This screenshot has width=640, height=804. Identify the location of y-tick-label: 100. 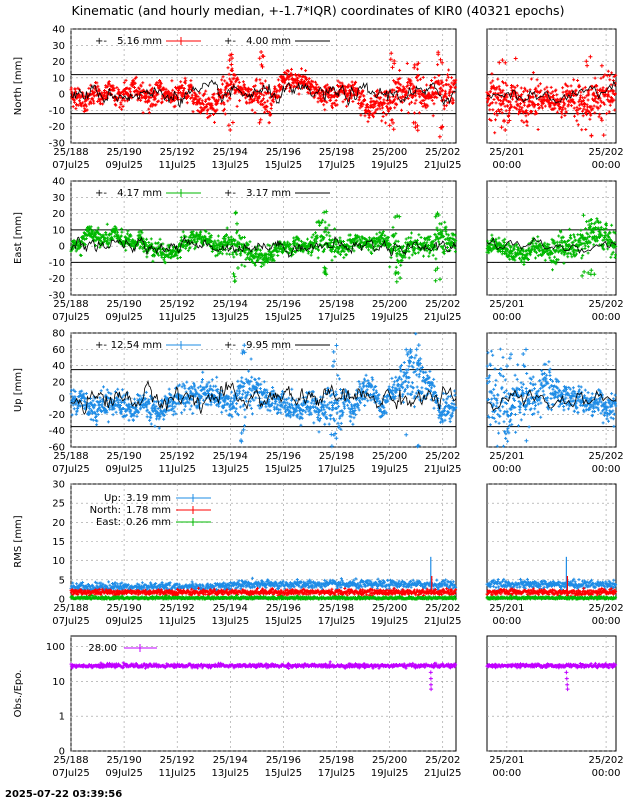
(55, 647).